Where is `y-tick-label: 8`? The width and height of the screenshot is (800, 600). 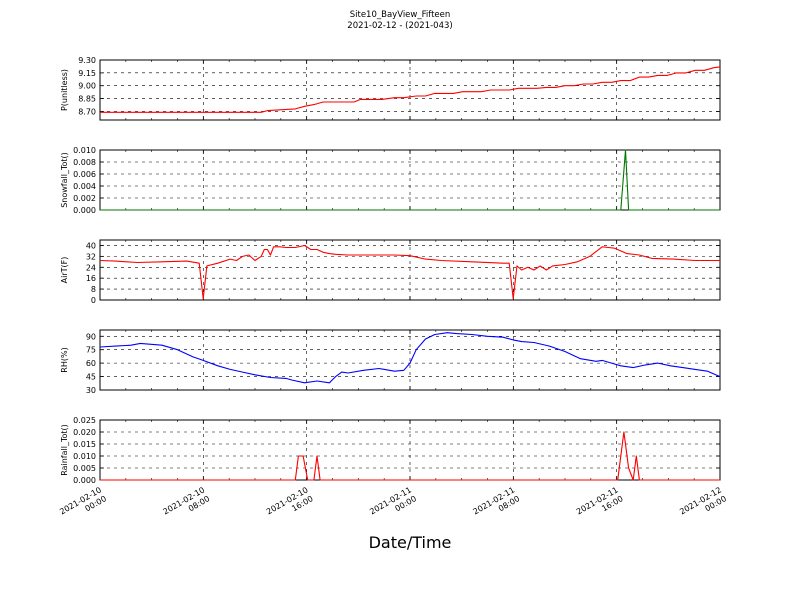 y-tick-label: 8 is located at coordinates (93, 289).